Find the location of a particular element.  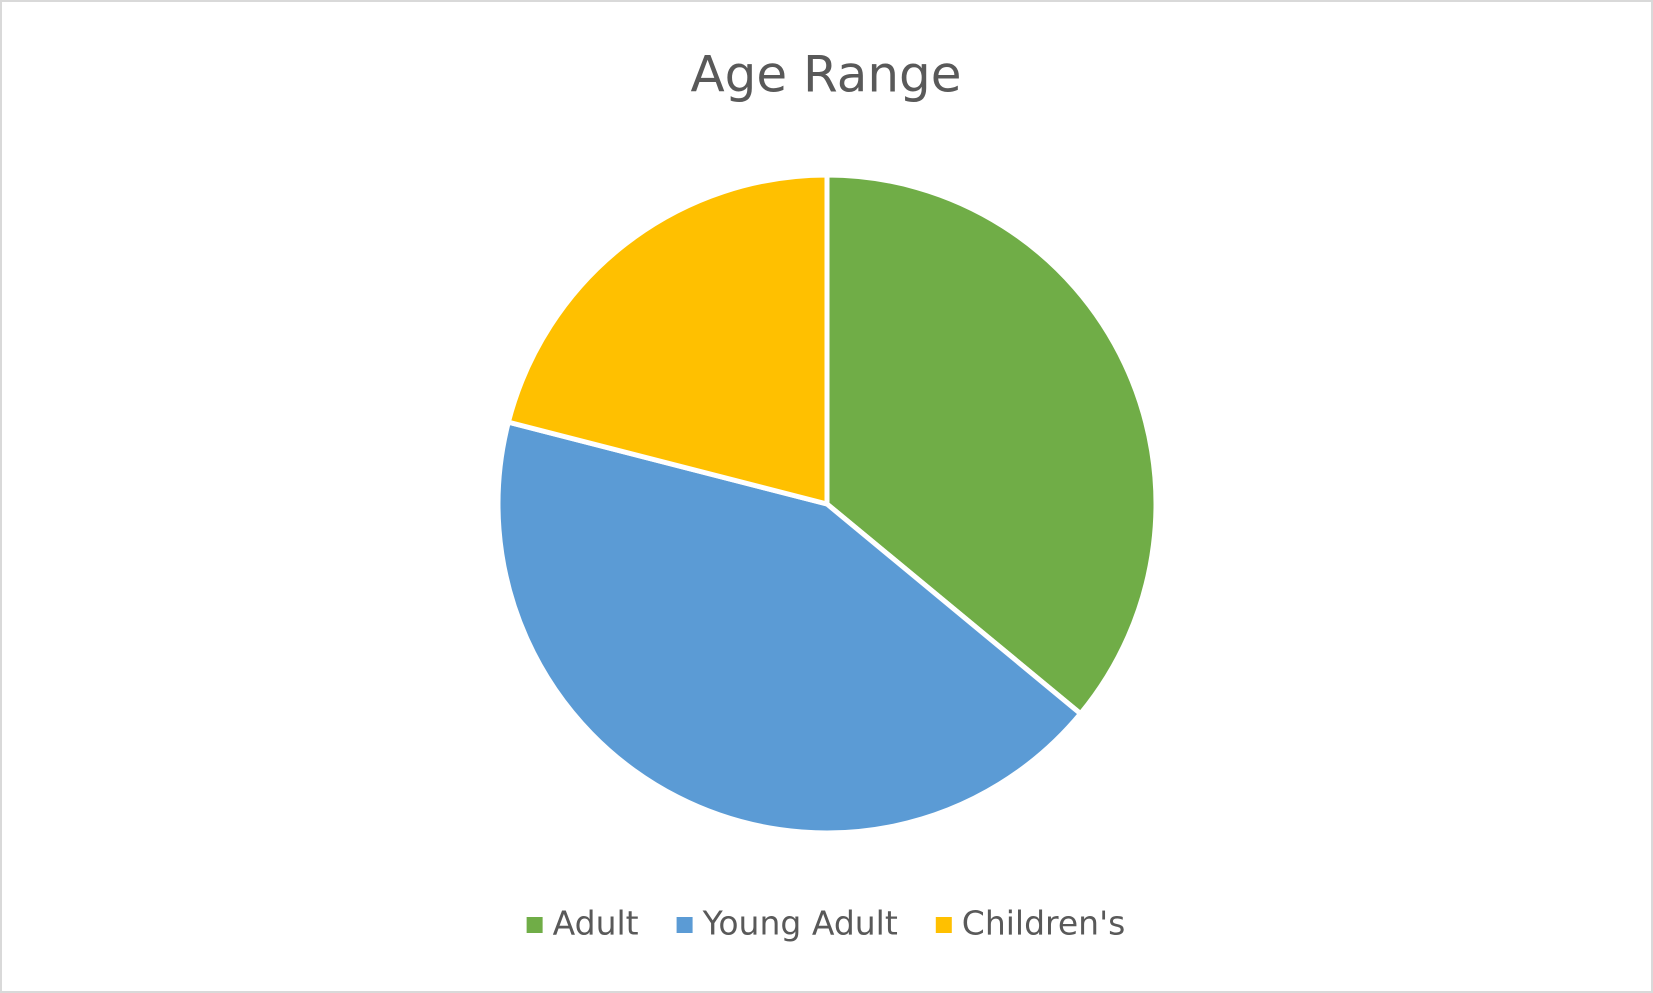

legend-label: Adult is located at coordinates (596, 923).